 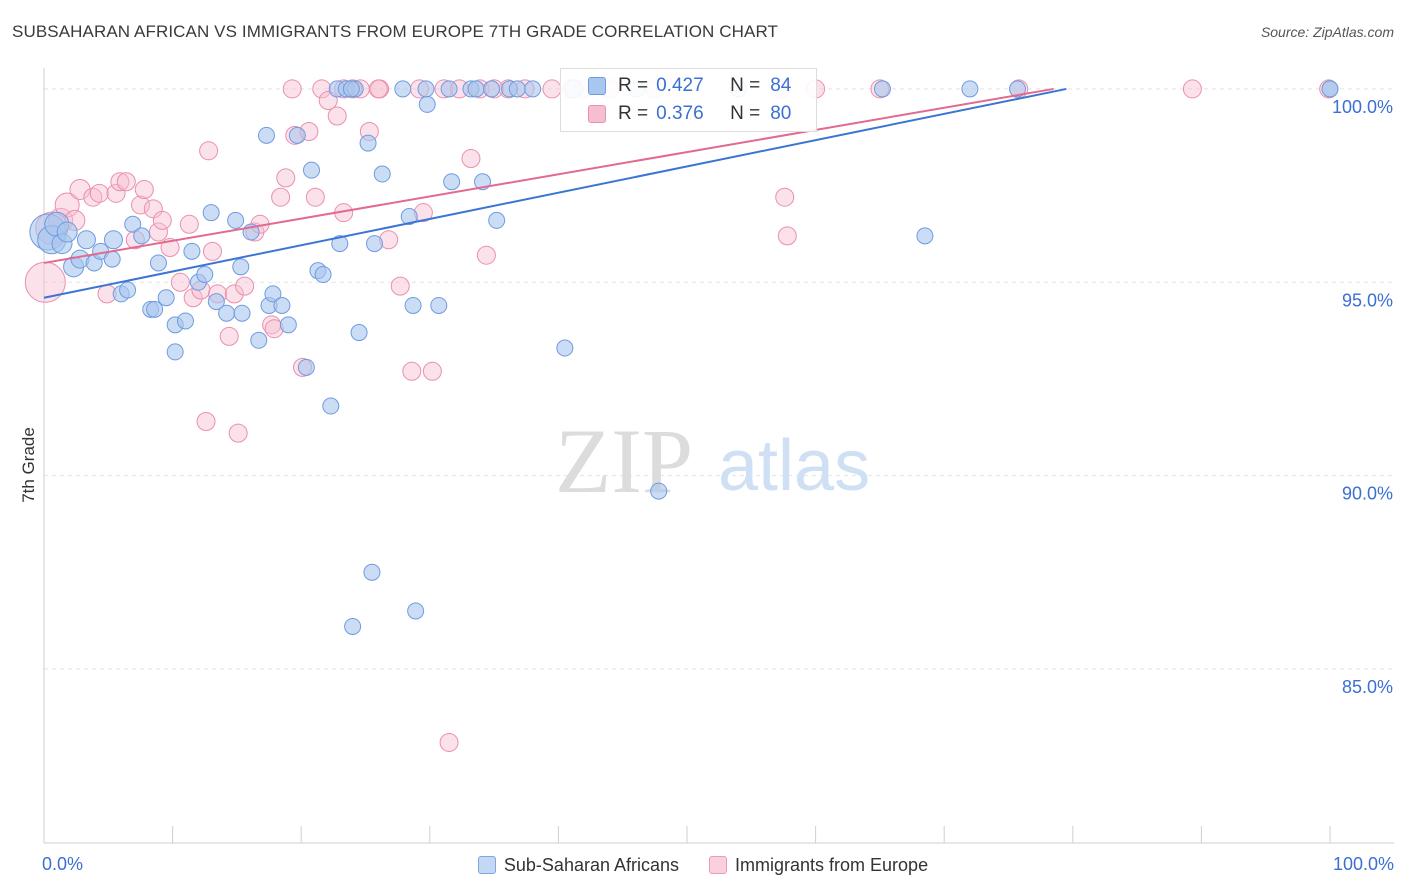 What do you see at coordinates (591, 864) in the screenshot?
I see `legend-label: Sub-Saharan Africans` at bounding box center [591, 864].